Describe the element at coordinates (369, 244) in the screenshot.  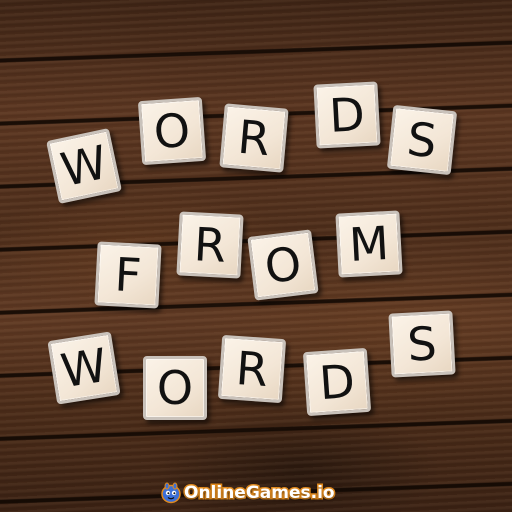
I see `tile-m: M` at that location.